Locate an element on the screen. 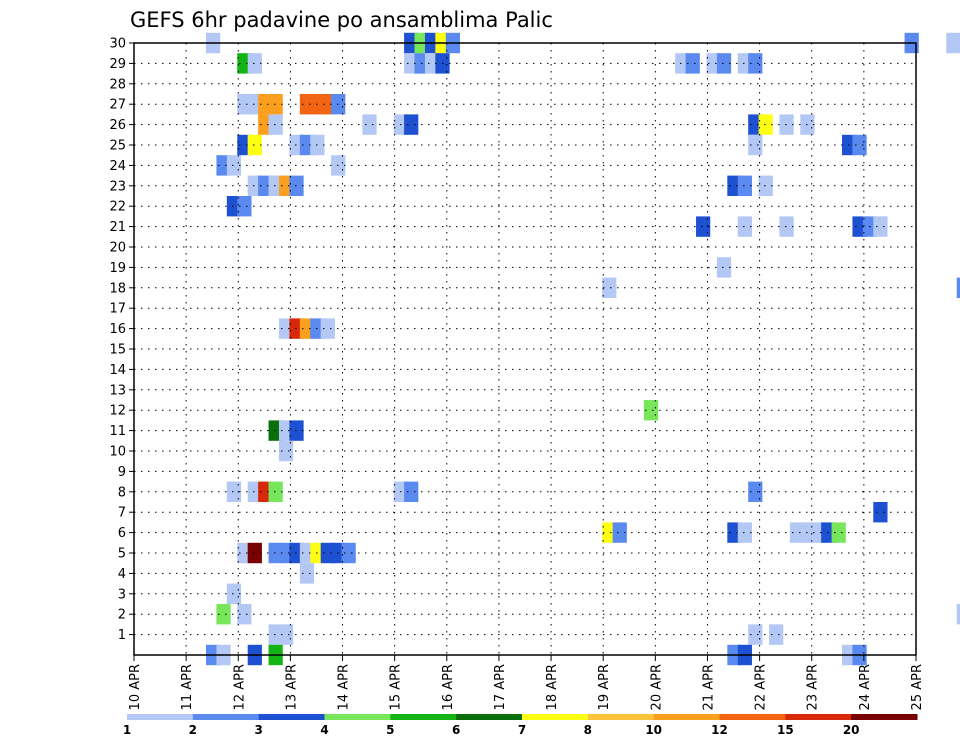 The image size is (960, 742). y-tick-label: 7 is located at coordinates (122, 513).